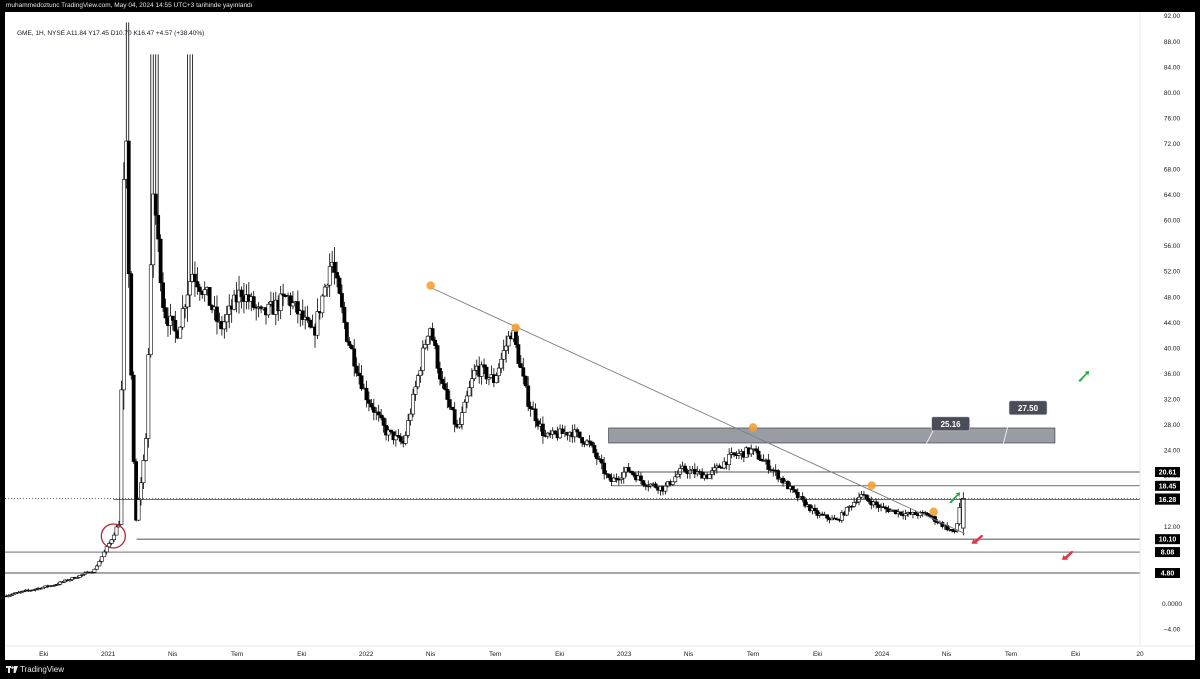 Image resolution: width=1200 pixels, height=679 pixels. I want to click on price-tag-label: 10.10, so click(1168, 540).